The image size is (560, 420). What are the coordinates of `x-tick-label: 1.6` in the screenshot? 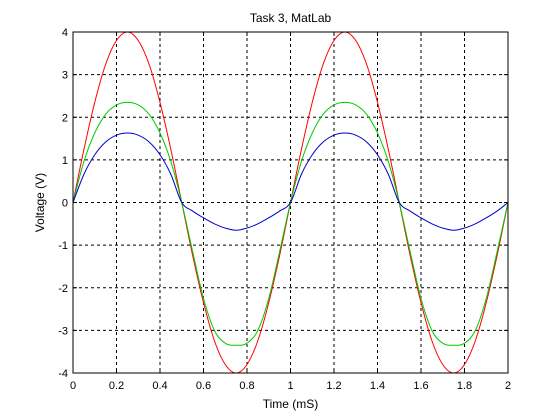 It's located at (420, 386).